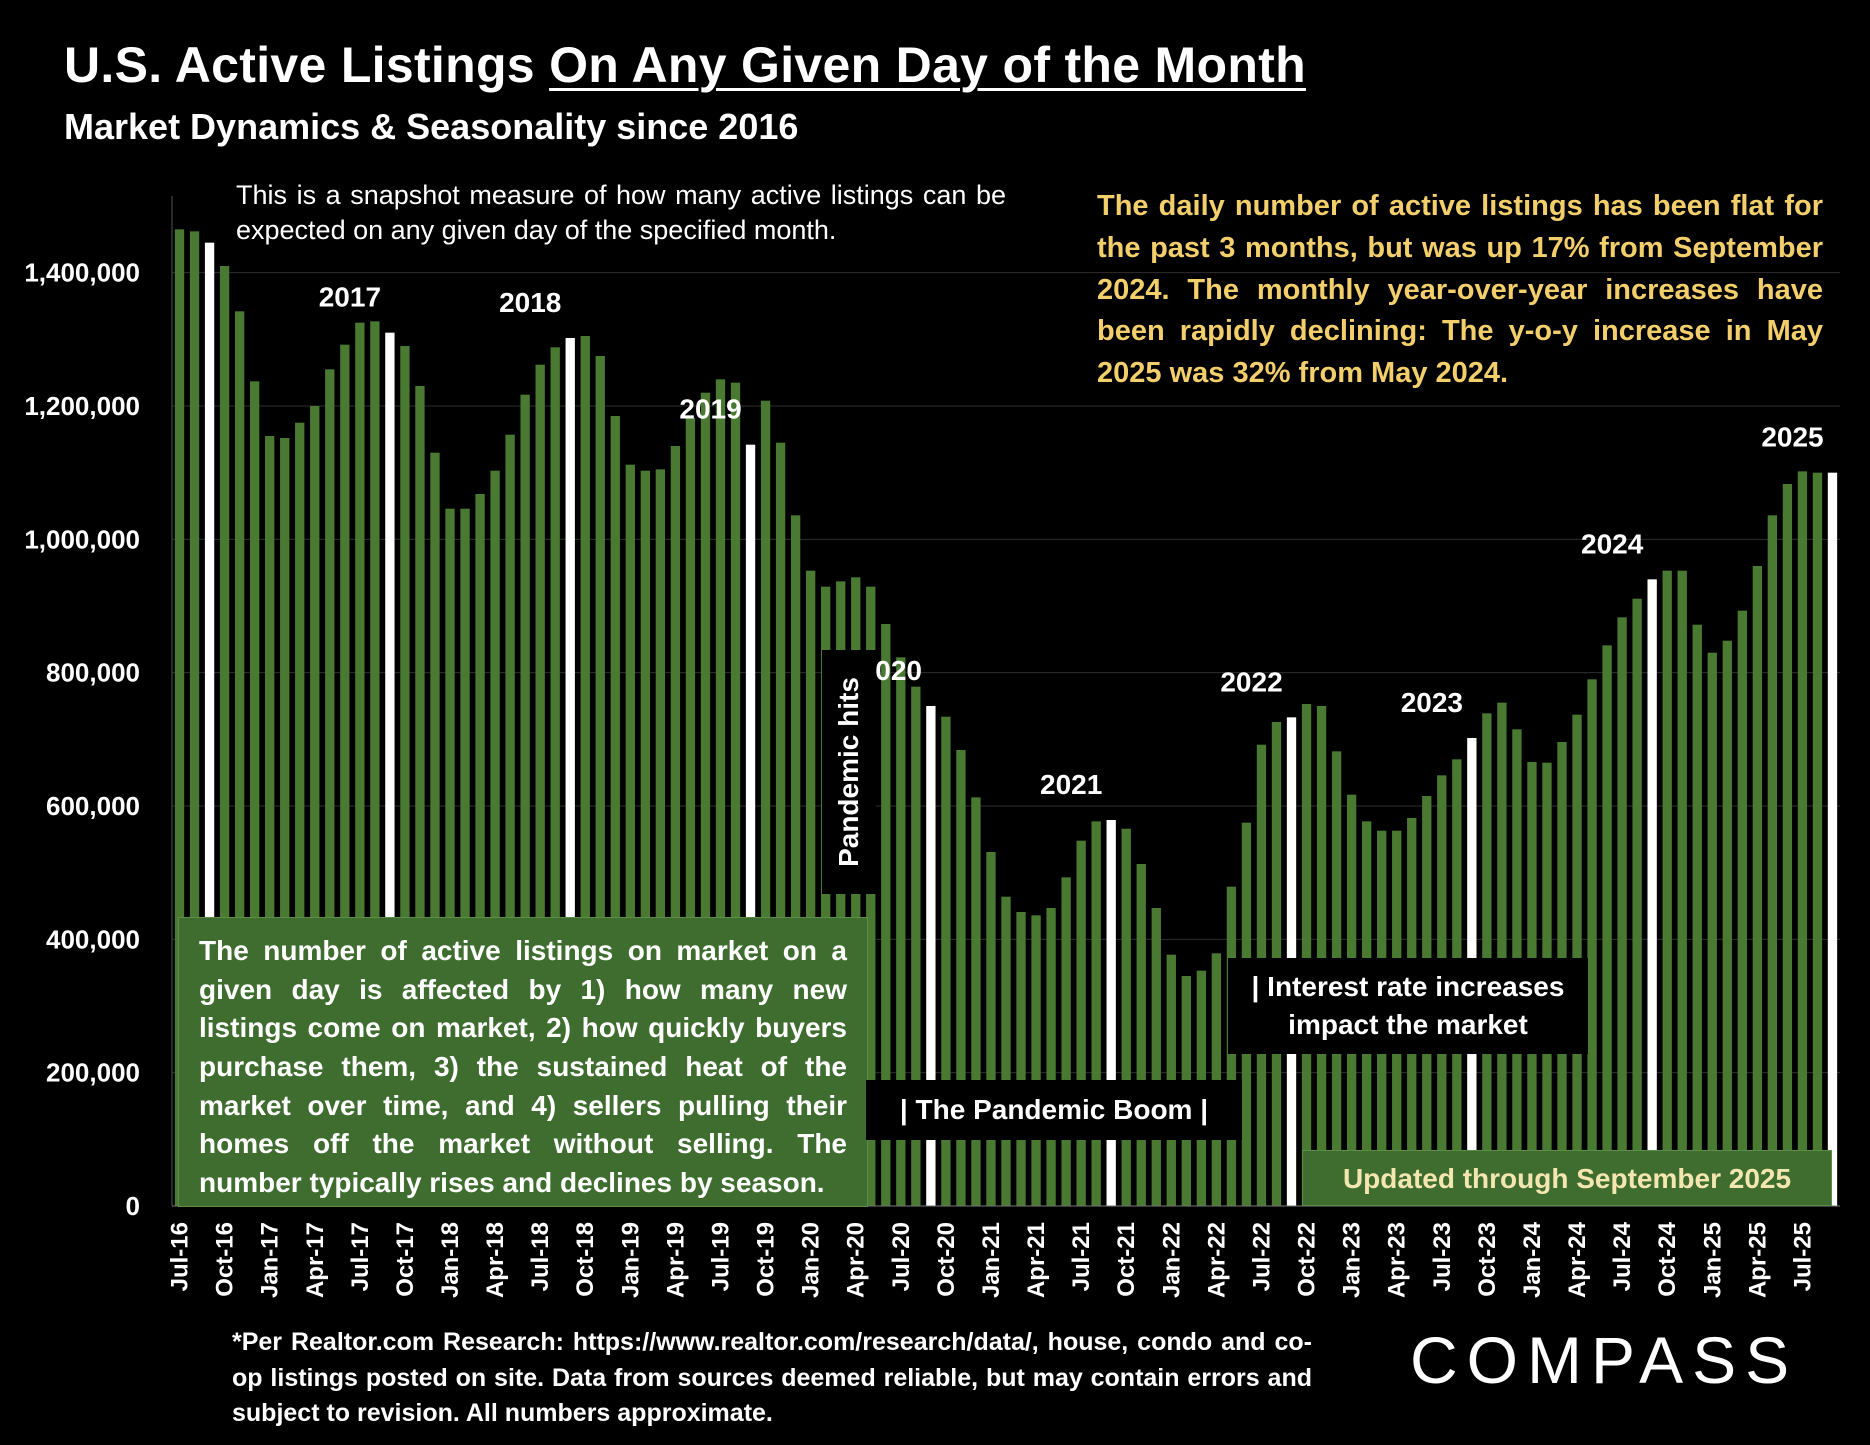 The width and height of the screenshot is (1870, 1445). Describe the element at coordinates (1802, 1256) in the screenshot. I see `x-tick-label: Jul-25` at that location.